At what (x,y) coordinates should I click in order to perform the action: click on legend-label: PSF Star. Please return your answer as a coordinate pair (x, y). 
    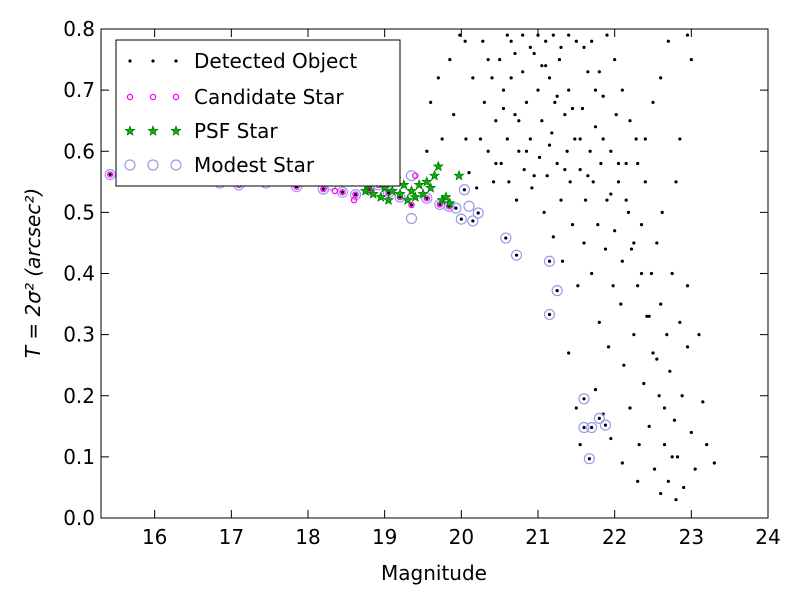
    Looking at the image, I should click on (236, 131).